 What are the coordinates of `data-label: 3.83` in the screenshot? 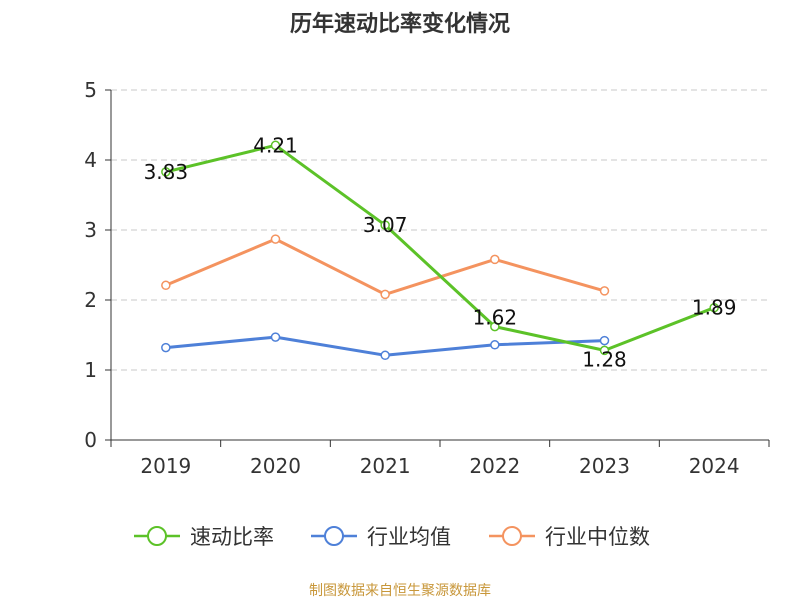 It's located at (166, 172).